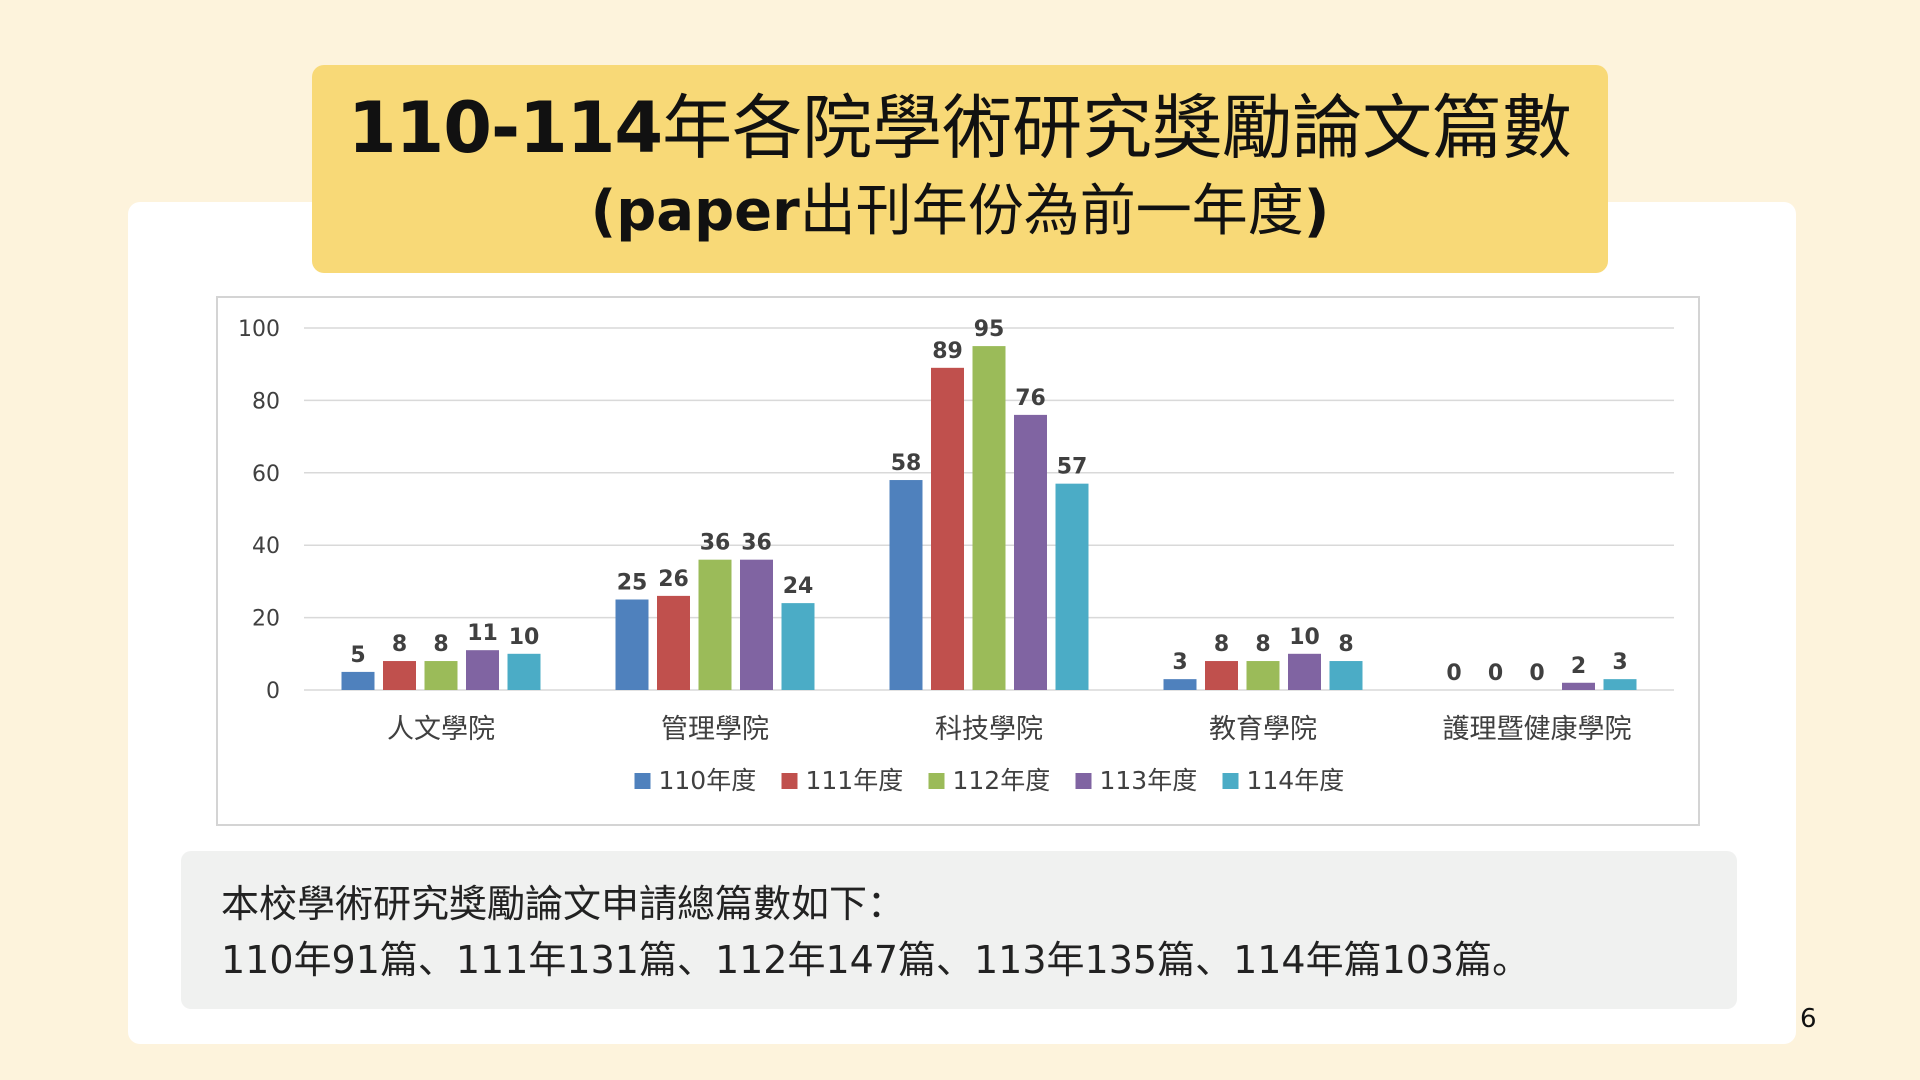 The width and height of the screenshot is (1920, 1080). What do you see at coordinates (989, 329) in the screenshot?
I see `data-label: 95` at bounding box center [989, 329].